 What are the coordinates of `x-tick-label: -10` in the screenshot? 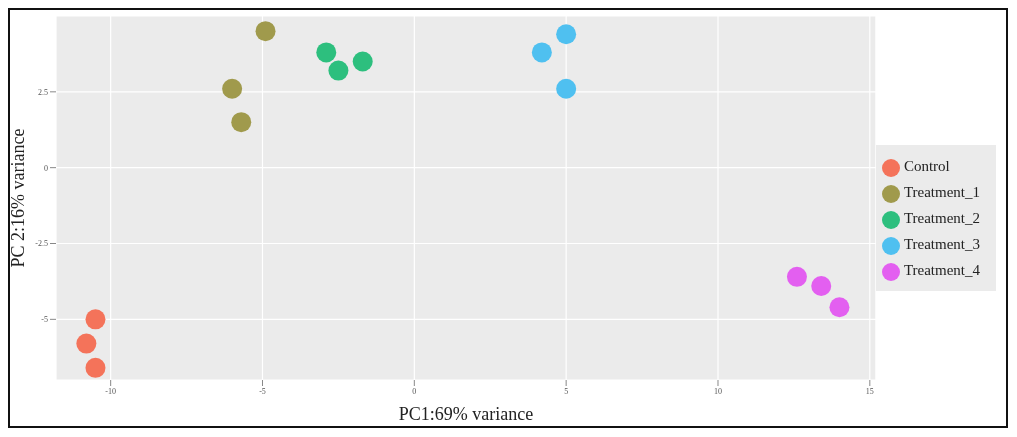 It's located at (110, 391).